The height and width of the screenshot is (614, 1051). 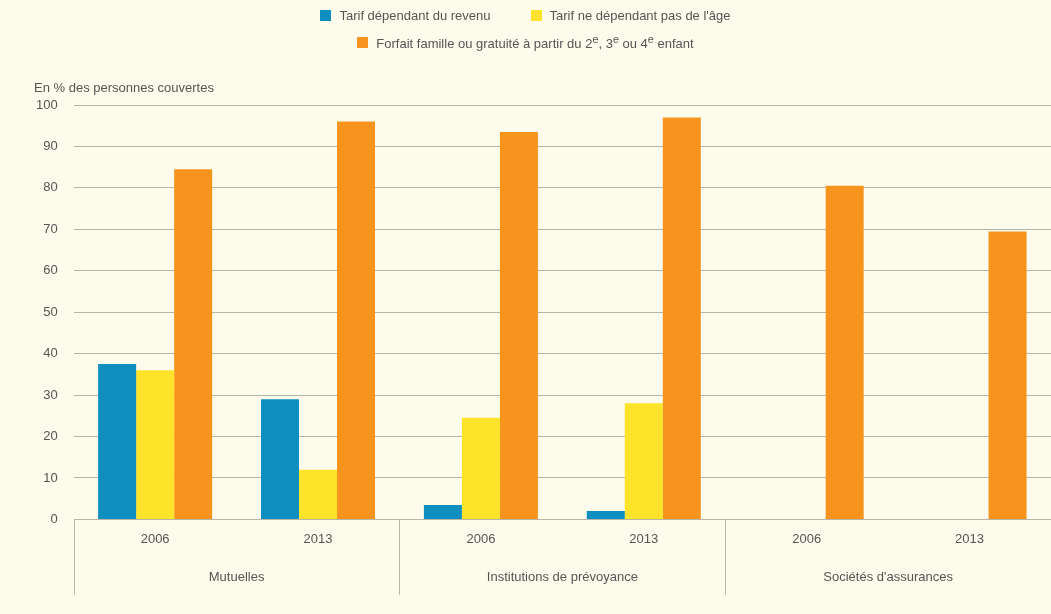 I want to click on legend-label: Tarif ne dépendant pas de l'âge, so click(x=640, y=15).